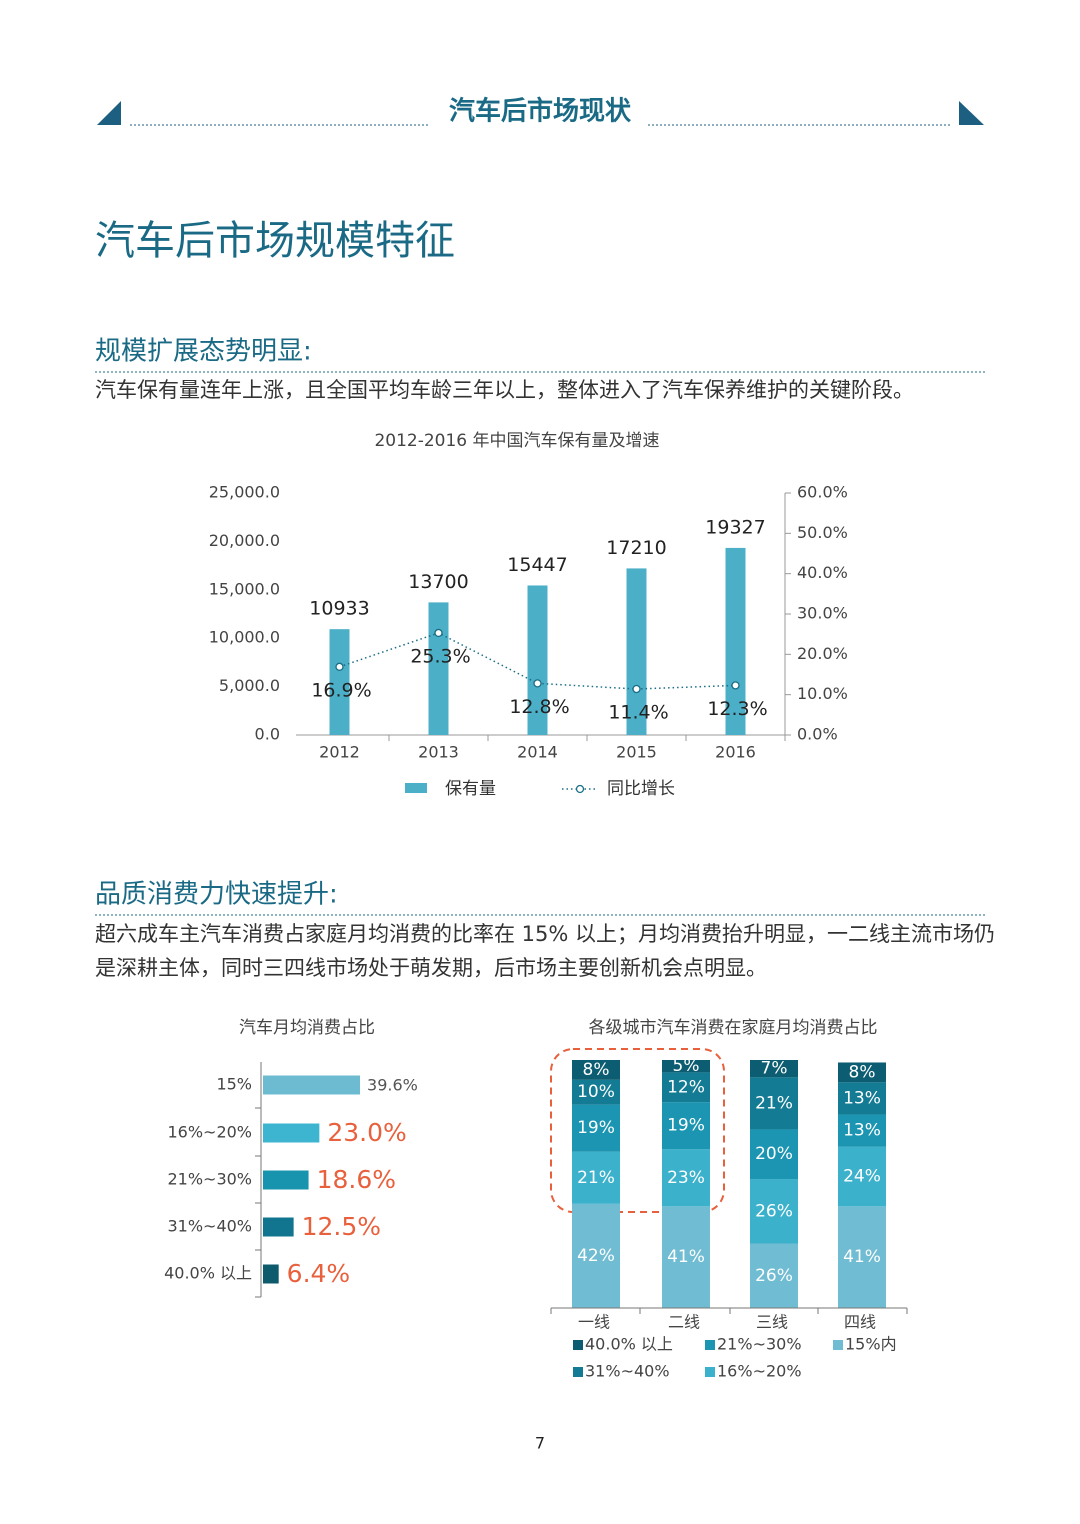 Image resolution: width=1080 pixels, height=1524 pixels. Describe the element at coordinates (822, 572) in the screenshot. I see `y2-tick-label: 40.0%` at that location.